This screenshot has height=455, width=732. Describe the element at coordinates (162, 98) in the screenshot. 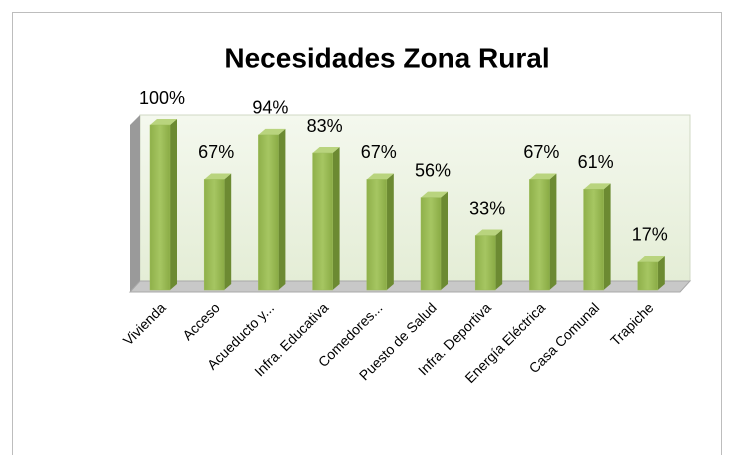

I see `data-label: 100%` at that location.